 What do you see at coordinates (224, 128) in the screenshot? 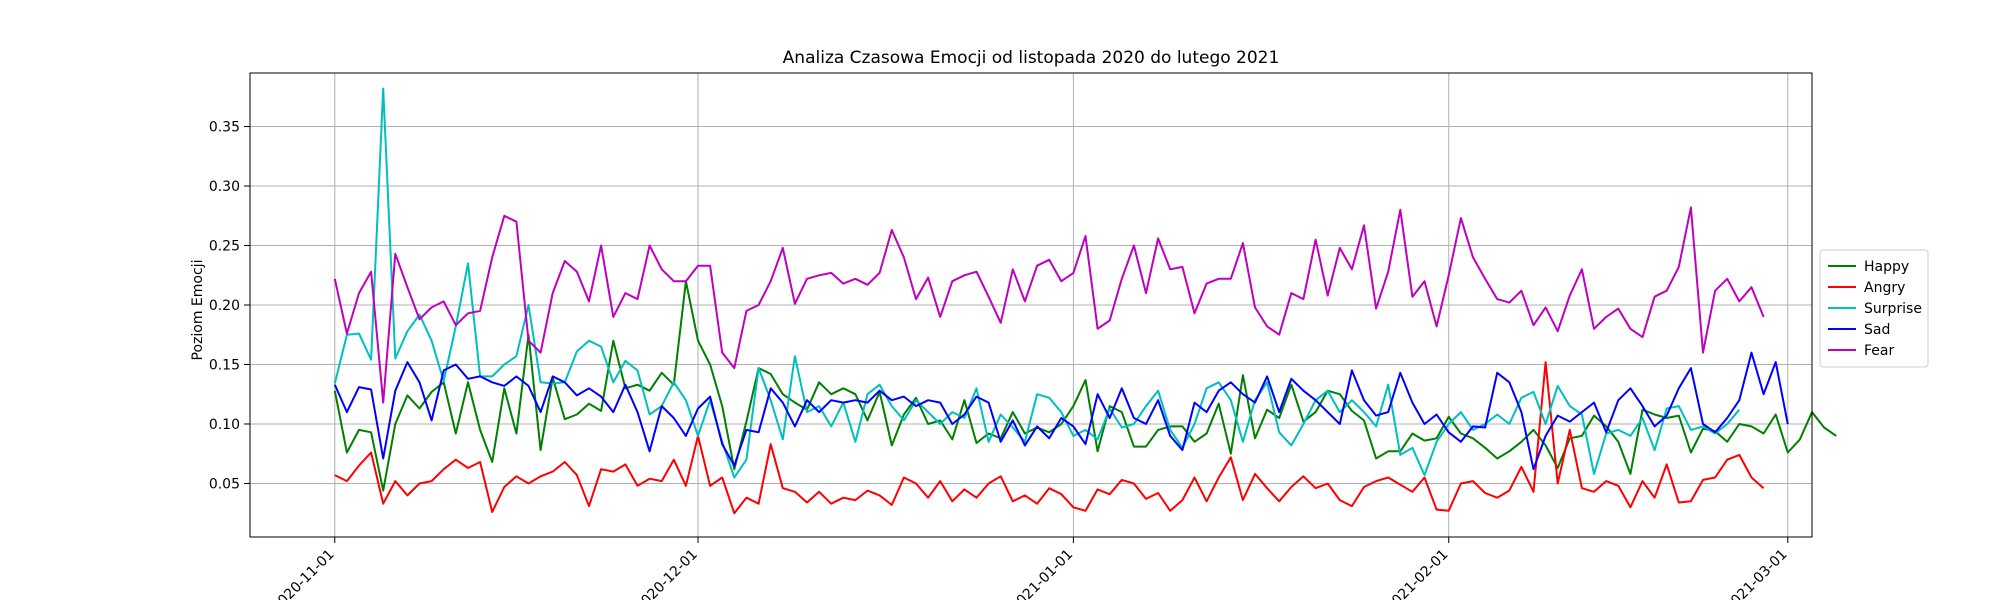
I see `y-tick-label: 0.35` at bounding box center [224, 128].